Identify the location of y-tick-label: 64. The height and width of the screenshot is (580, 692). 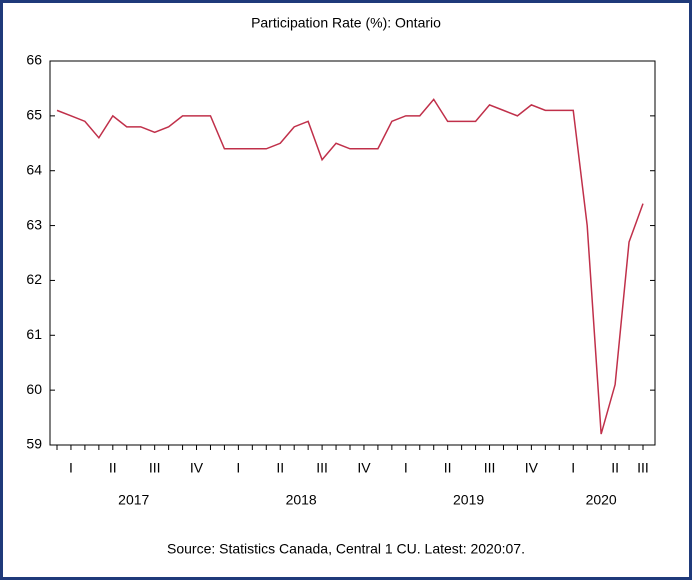
(34, 169).